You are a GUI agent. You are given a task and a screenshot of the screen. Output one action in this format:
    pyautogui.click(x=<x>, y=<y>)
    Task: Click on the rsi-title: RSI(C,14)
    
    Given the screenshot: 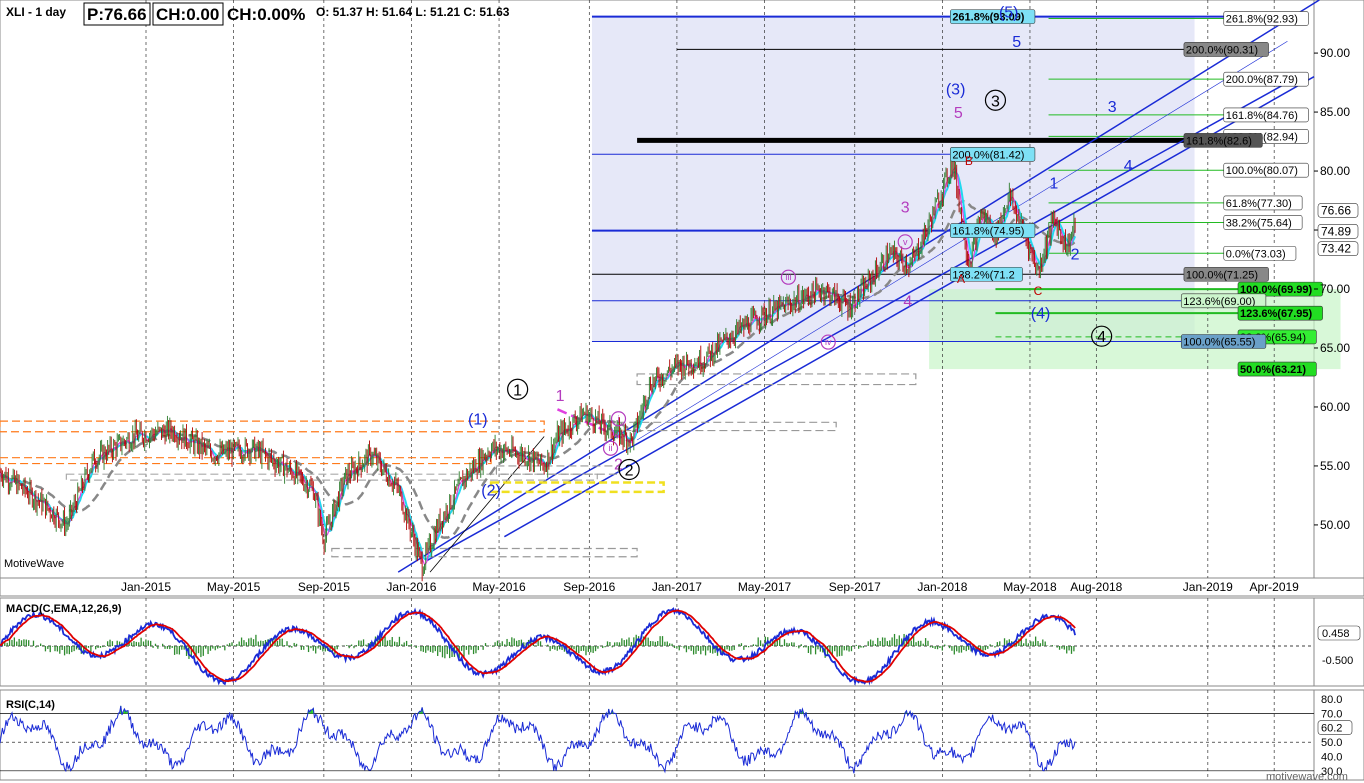 What is the action you would take?
    pyautogui.click(x=30, y=705)
    